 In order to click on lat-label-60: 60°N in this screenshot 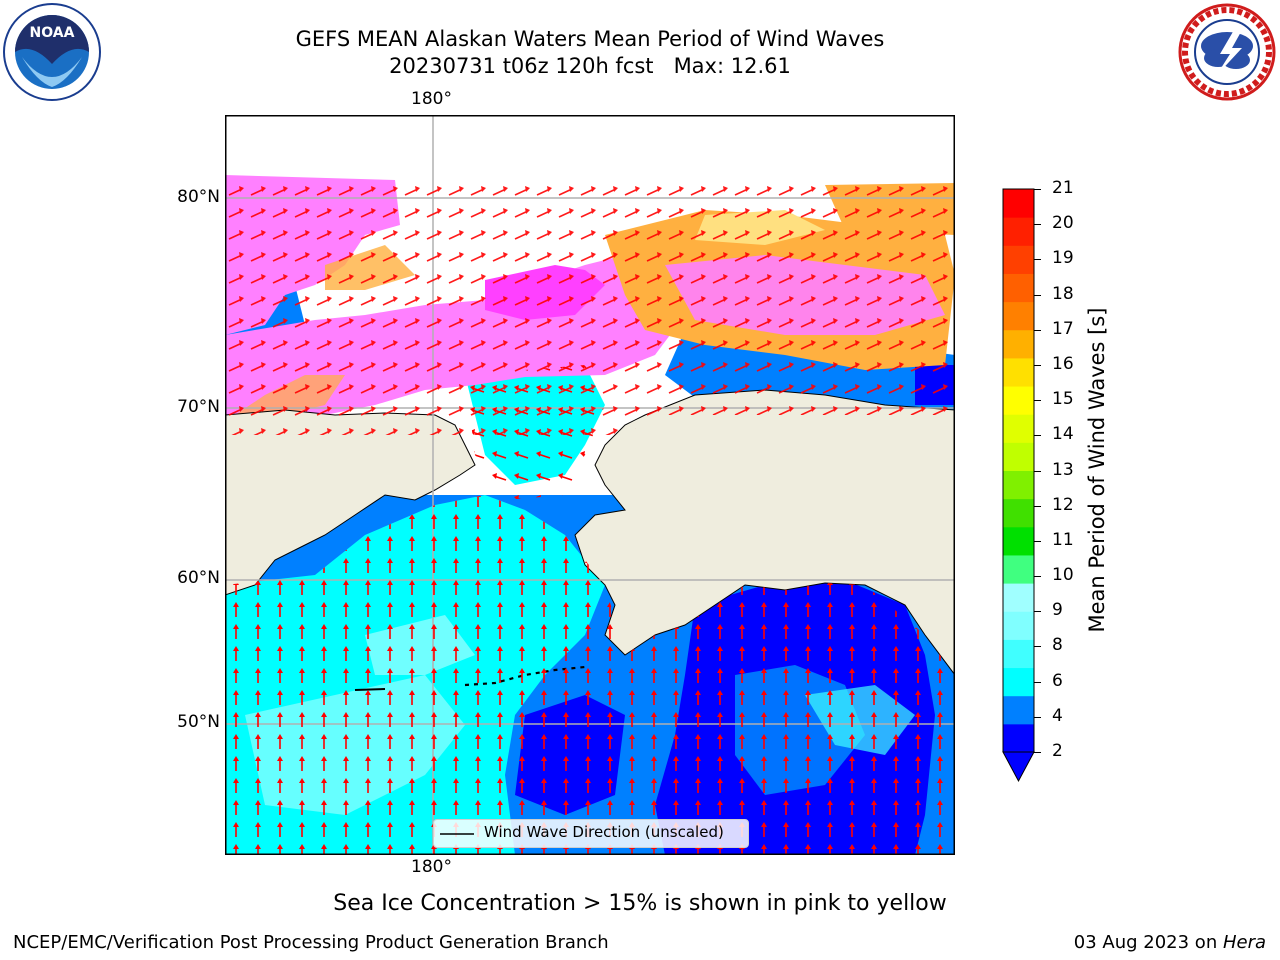, I will do `click(198, 578)`.